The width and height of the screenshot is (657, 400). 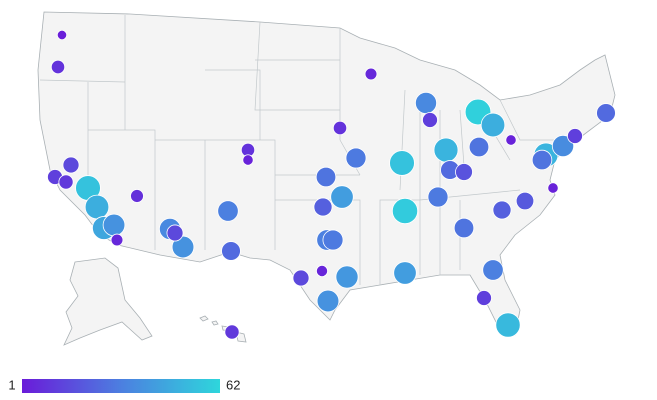 I want to click on legend-min-label: 1, so click(x=11, y=384).